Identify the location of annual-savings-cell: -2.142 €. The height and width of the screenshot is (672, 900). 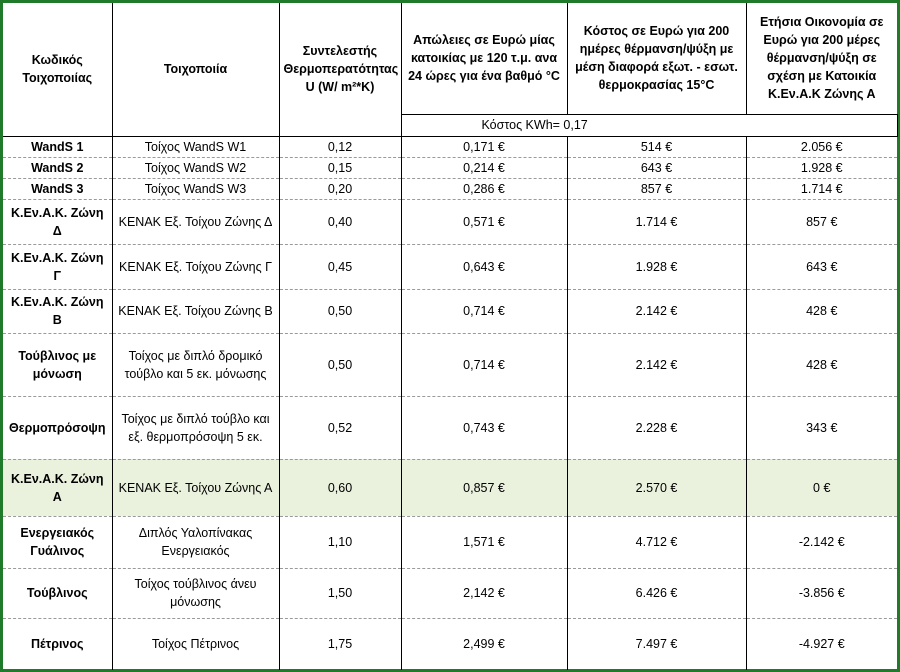
(821, 542).